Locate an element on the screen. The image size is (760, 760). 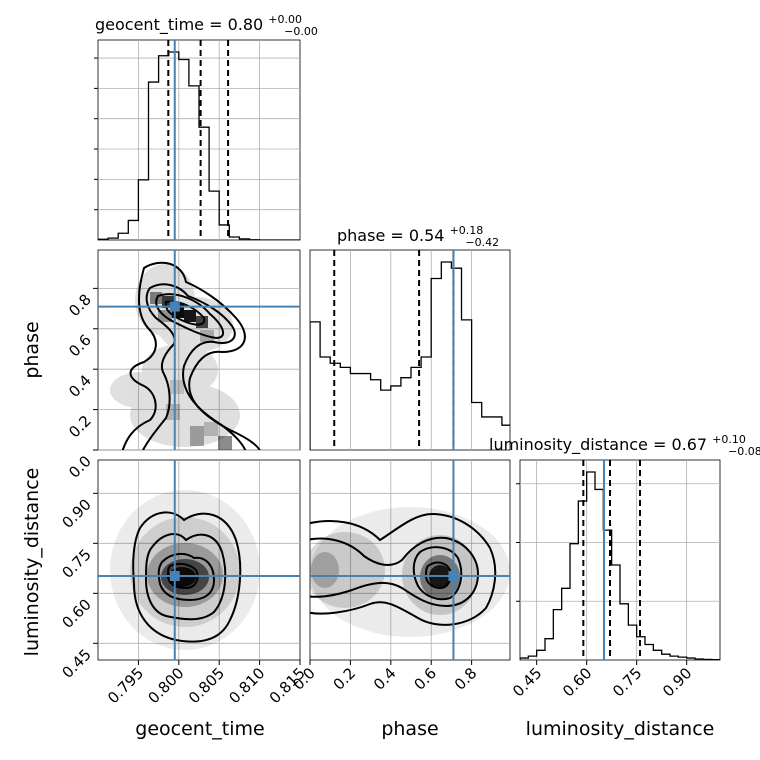
x-axis-label-luminosity-distance: luminosity_distance is located at coordinates (620, 729).